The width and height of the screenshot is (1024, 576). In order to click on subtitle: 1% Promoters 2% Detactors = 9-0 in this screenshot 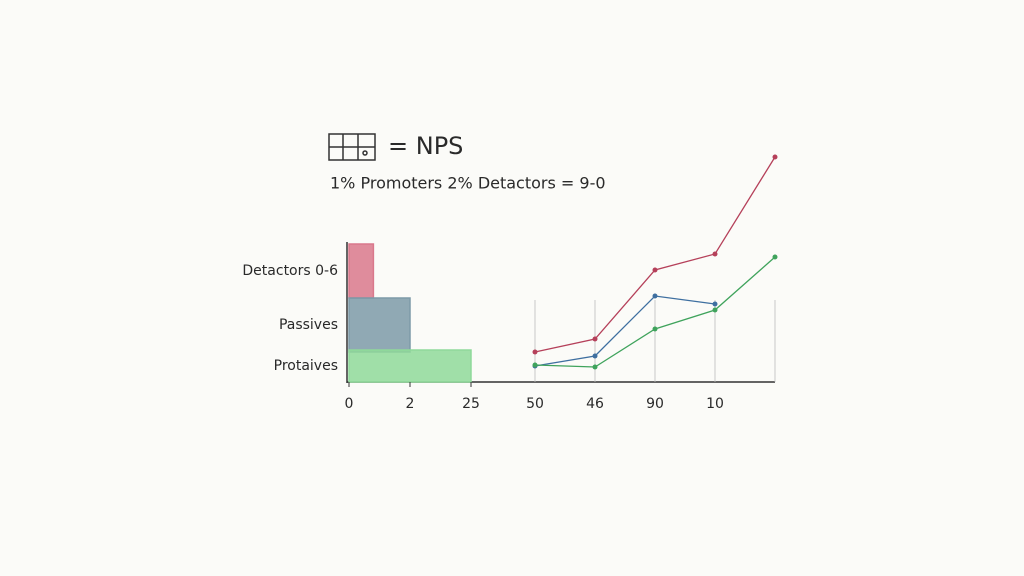, I will do `click(468, 183)`.